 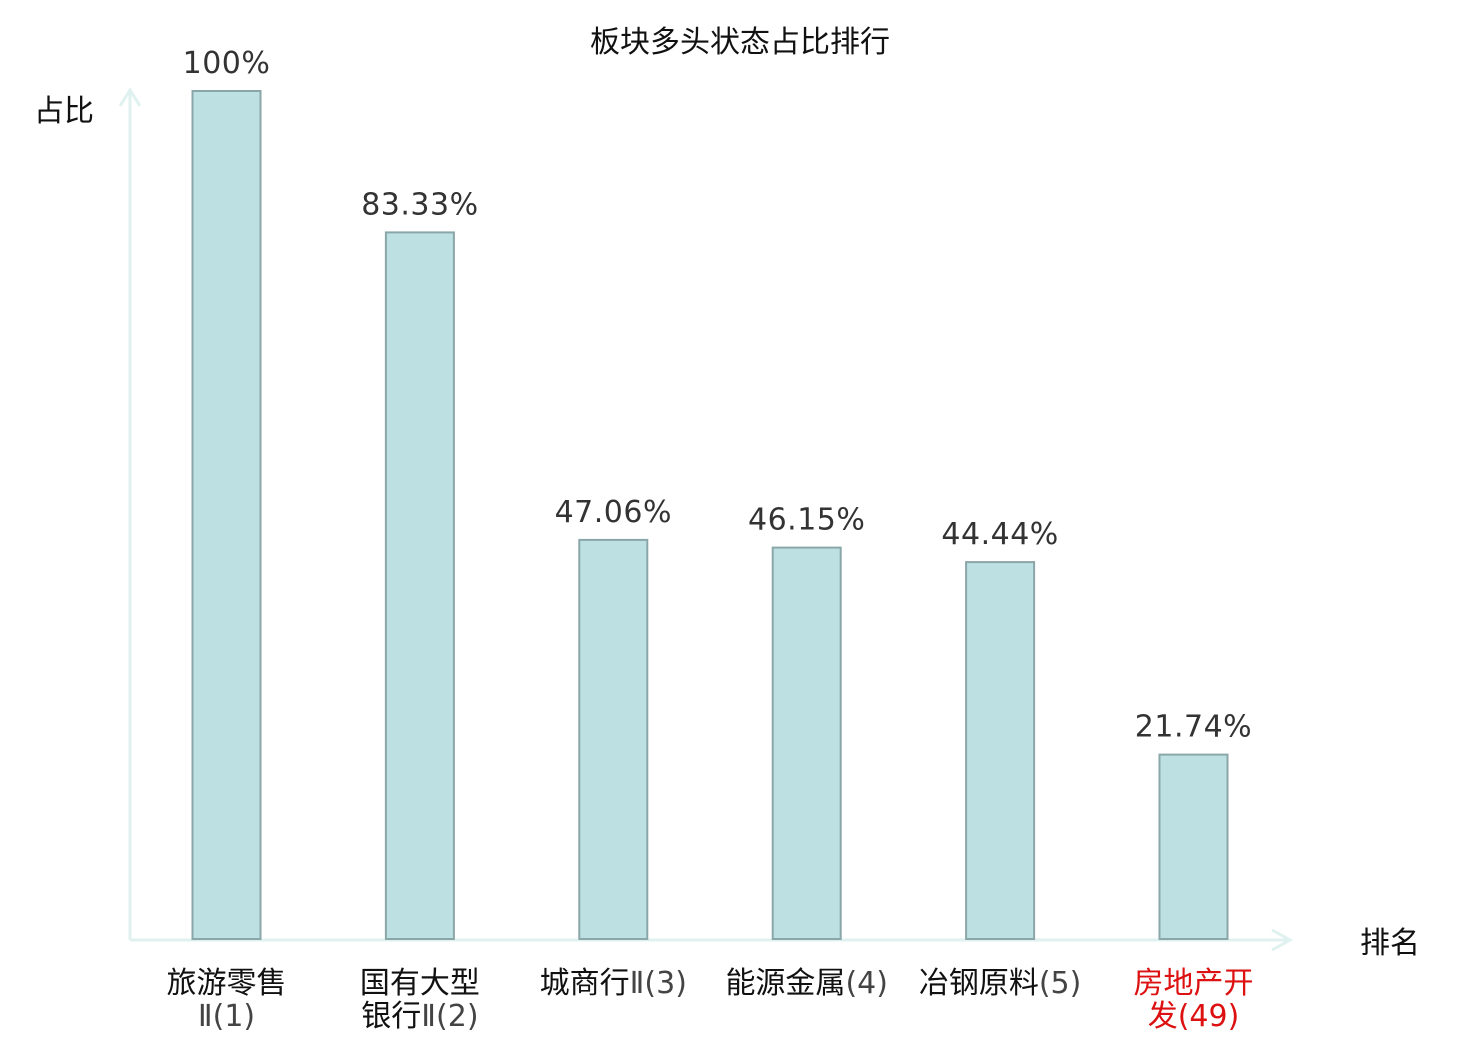 I want to click on category-name: 城商行, so click(x=585, y=983).